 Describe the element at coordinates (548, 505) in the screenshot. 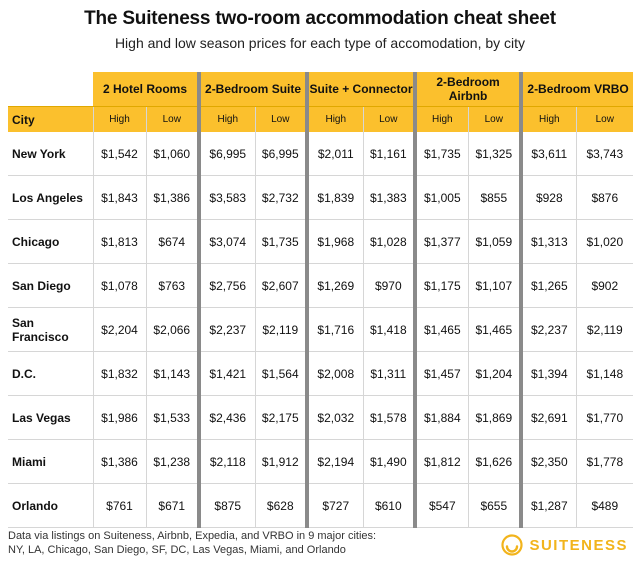

I see `price-cell: $1,287` at that location.